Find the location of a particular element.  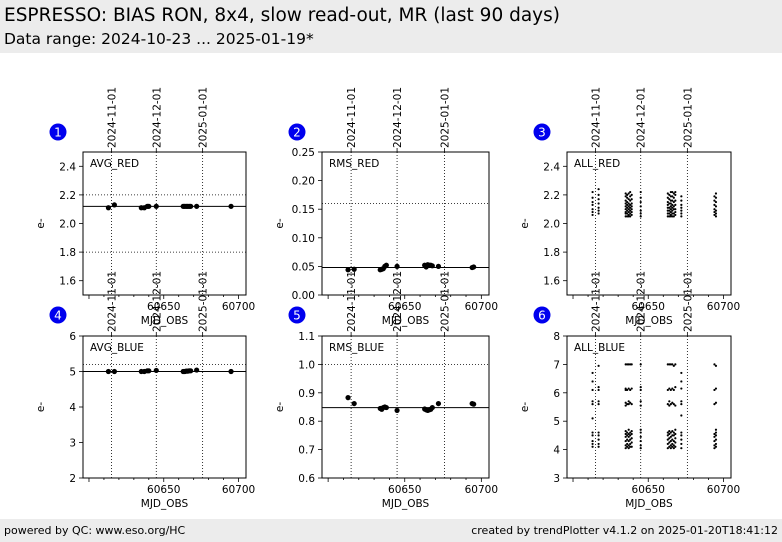

badge-number: 1 is located at coordinates (58, 133).